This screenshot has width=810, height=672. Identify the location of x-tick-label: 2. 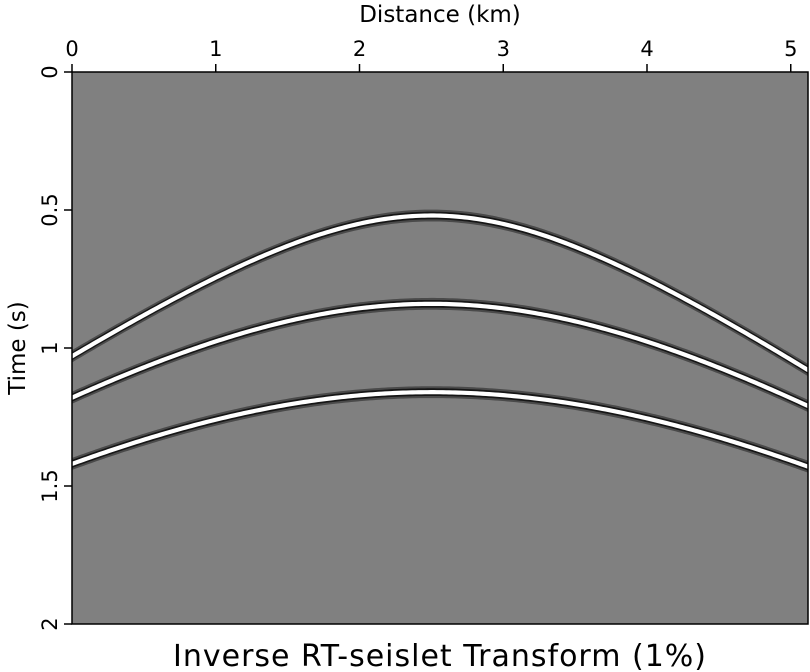
(359, 49).